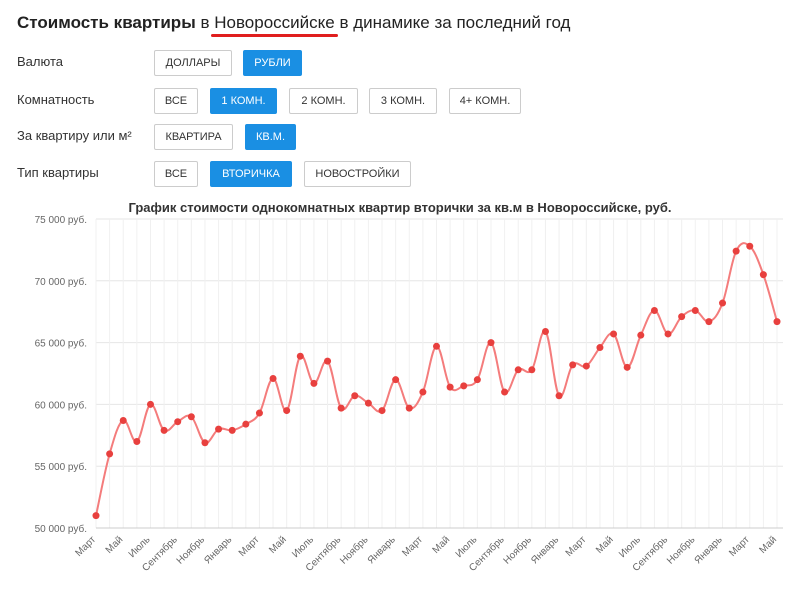  Describe the element at coordinates (270, 137) in the screenshot. I see `unit-sqm-button: КВ.М.` at that location.